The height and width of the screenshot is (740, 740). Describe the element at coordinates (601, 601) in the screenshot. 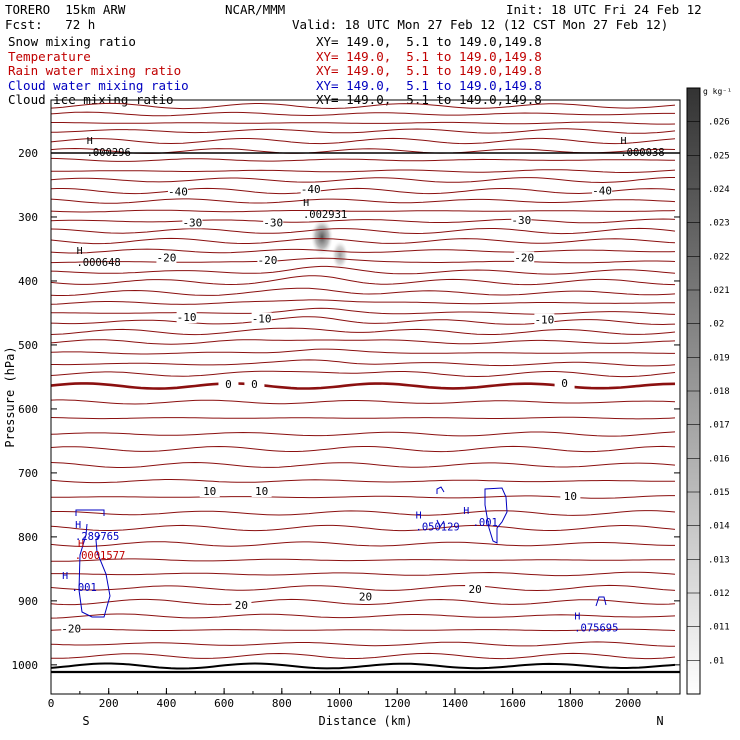

I see `cloud-water-contour-1900` at that location.